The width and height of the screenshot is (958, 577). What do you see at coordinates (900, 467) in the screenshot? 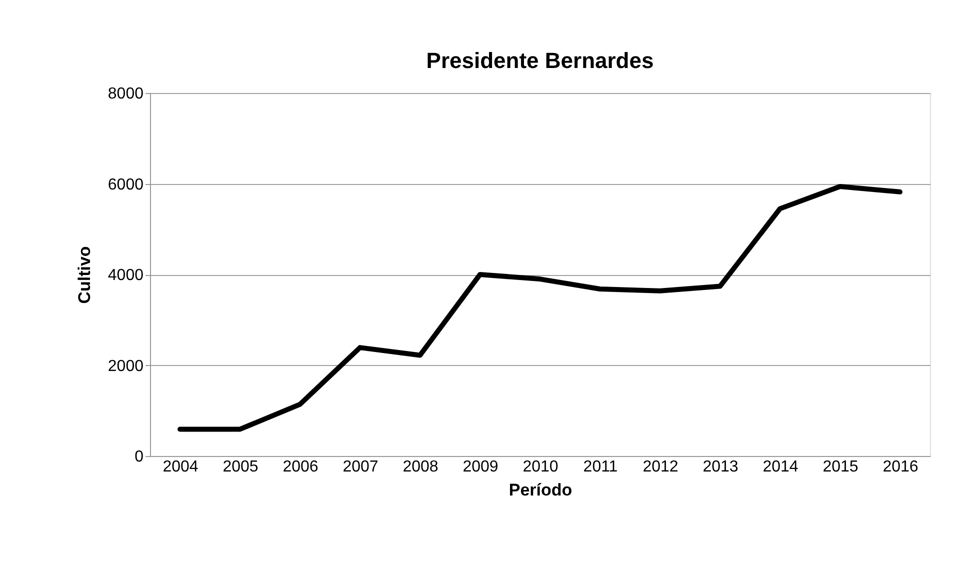
I see `x-tick-label: 2016` at bounding box center [900, 467].